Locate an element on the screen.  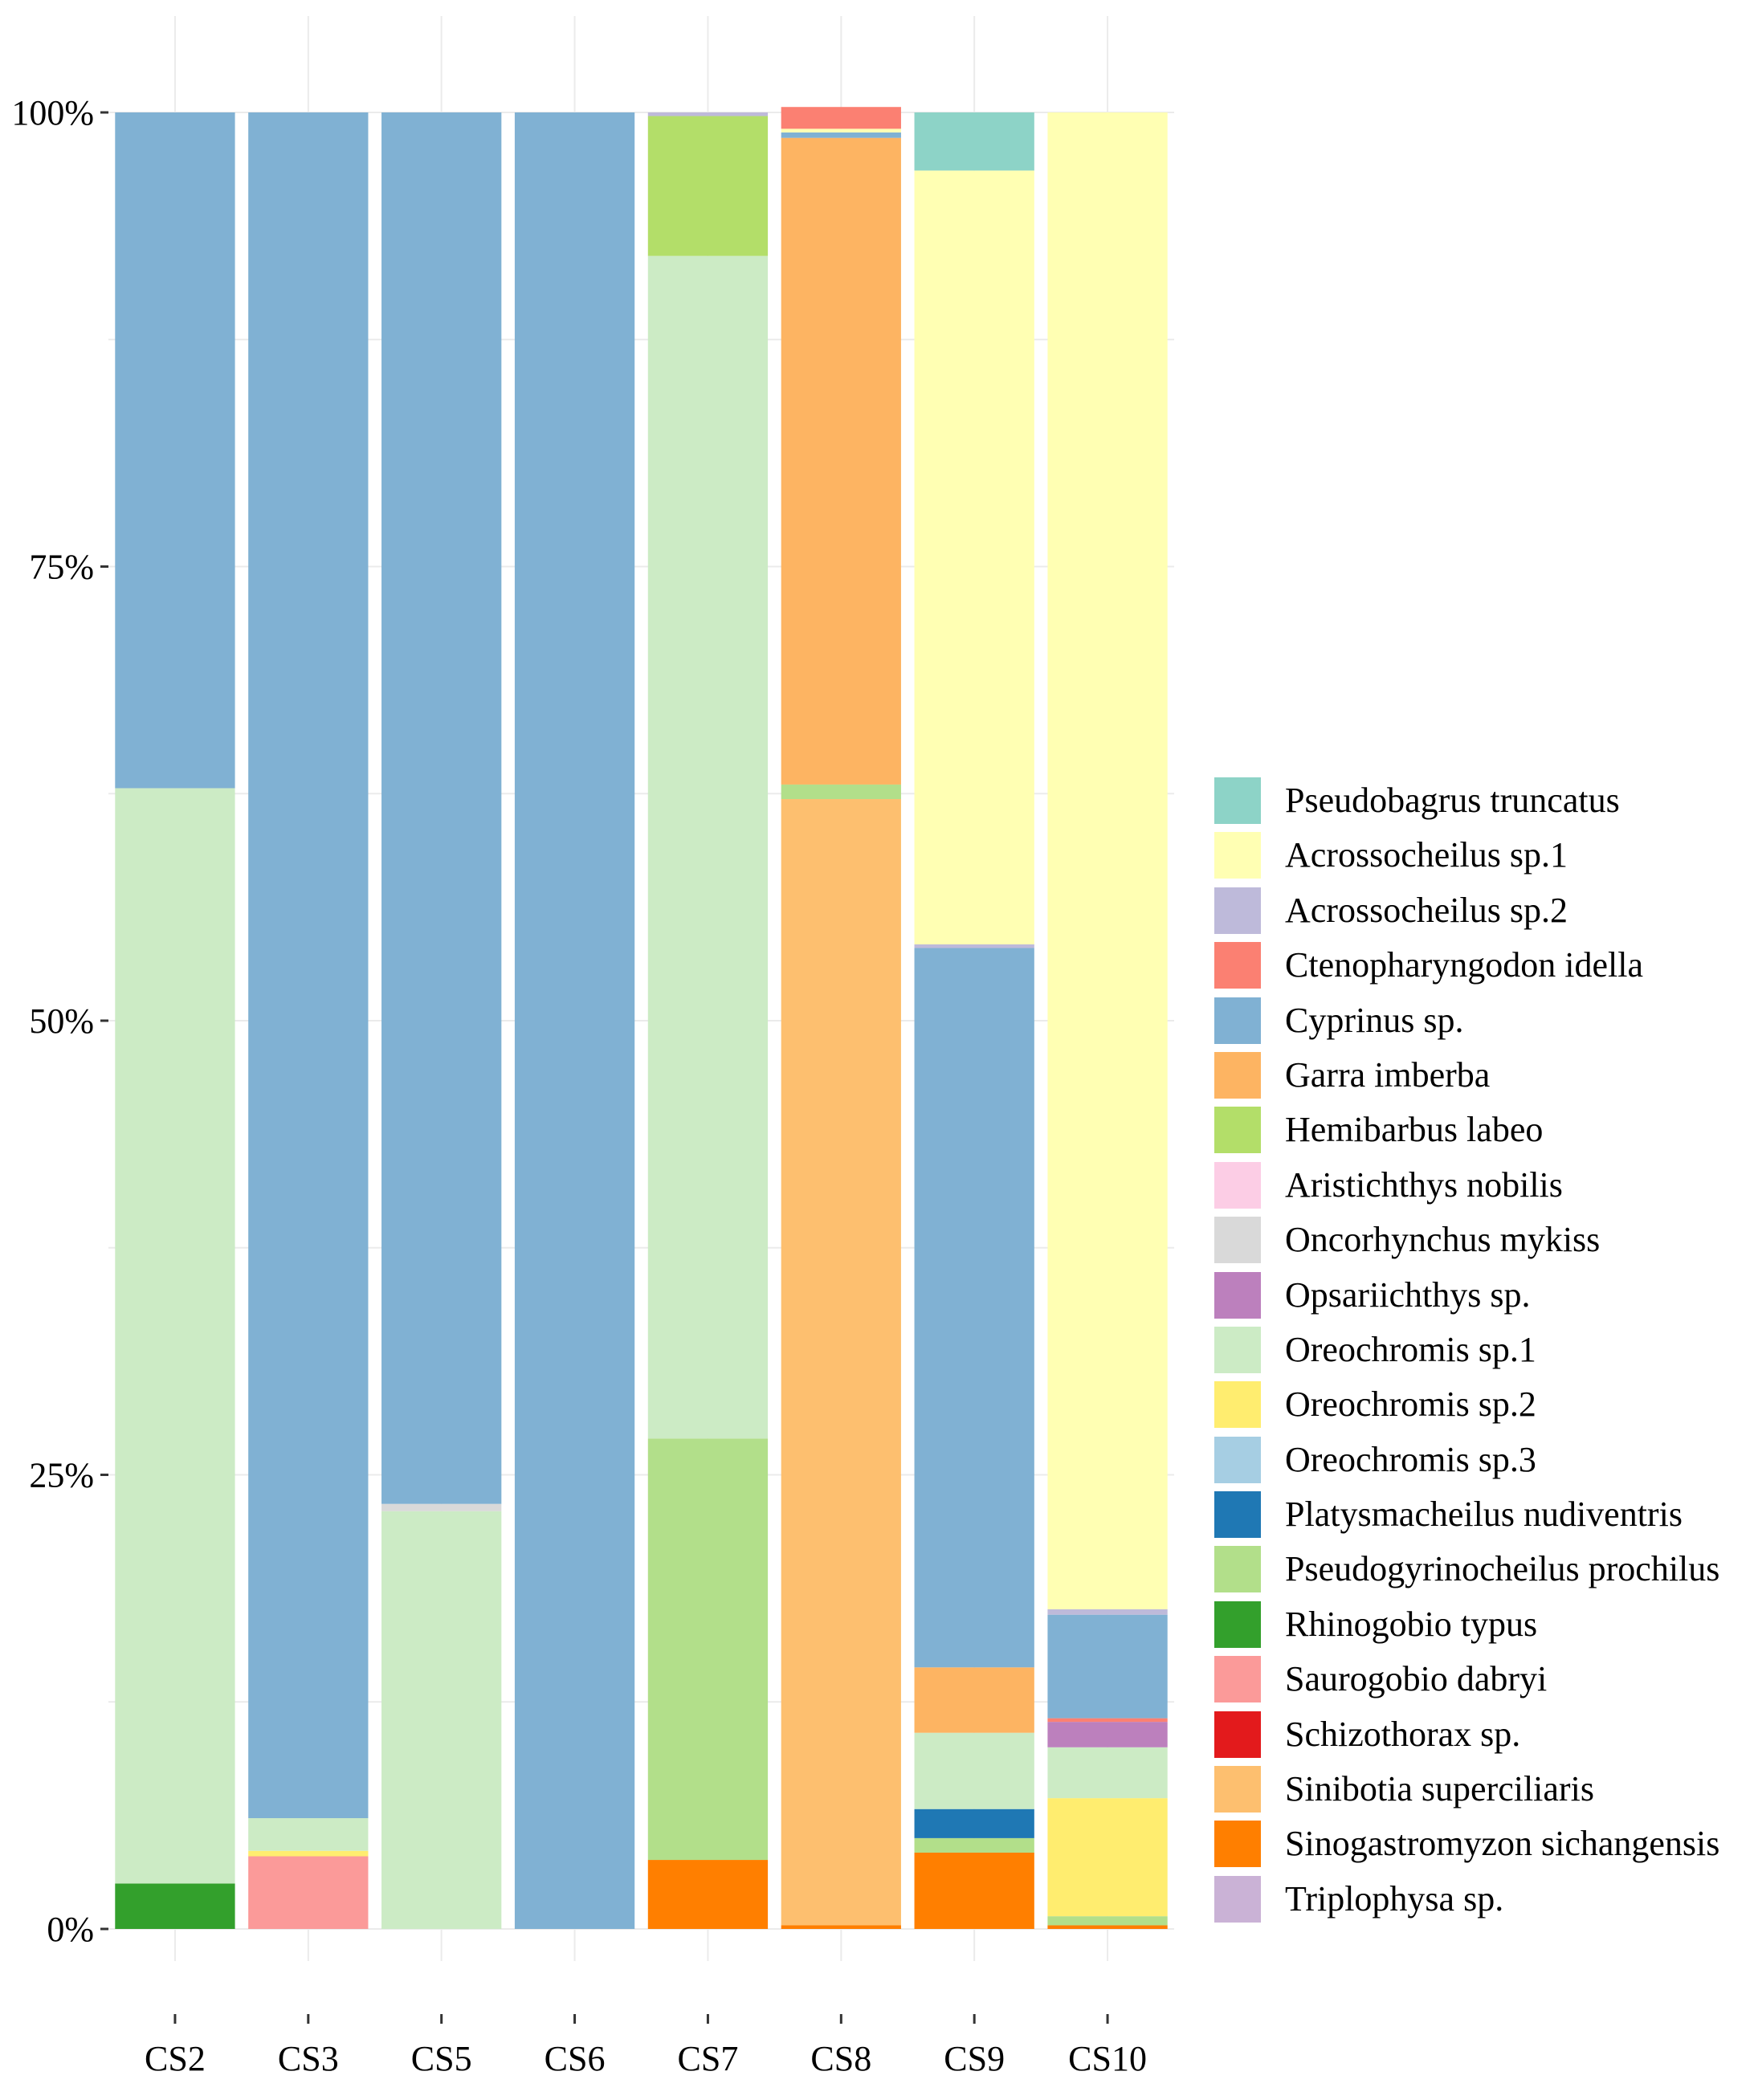
legend-label: Hemibarbus labeo is located at coordinates (1415, 1130).